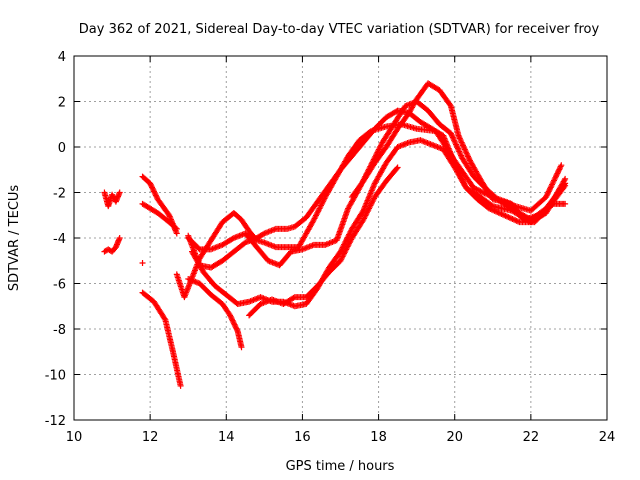 The image size is (640, 480). I want to click on y-tick-label: 0, so click(62, 148).